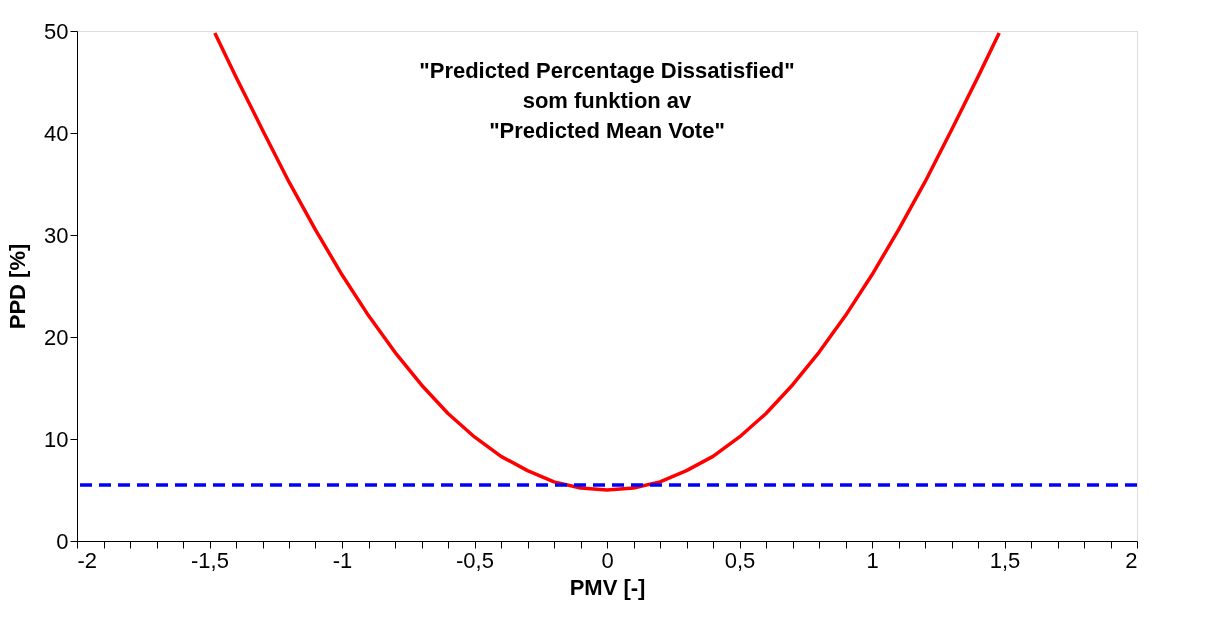 This screenshot has height=637, width=1214. I want to click on x-tick-label: -1, so click(342, 560).